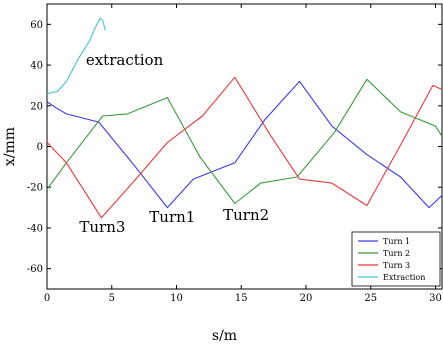 Image resolution: width=443 pixels, height=344 pixels. What do you see at coordinates (10, 146) in the screenshot?
I see `y-axis-label: x/mm` at bounding box center [10, 146].